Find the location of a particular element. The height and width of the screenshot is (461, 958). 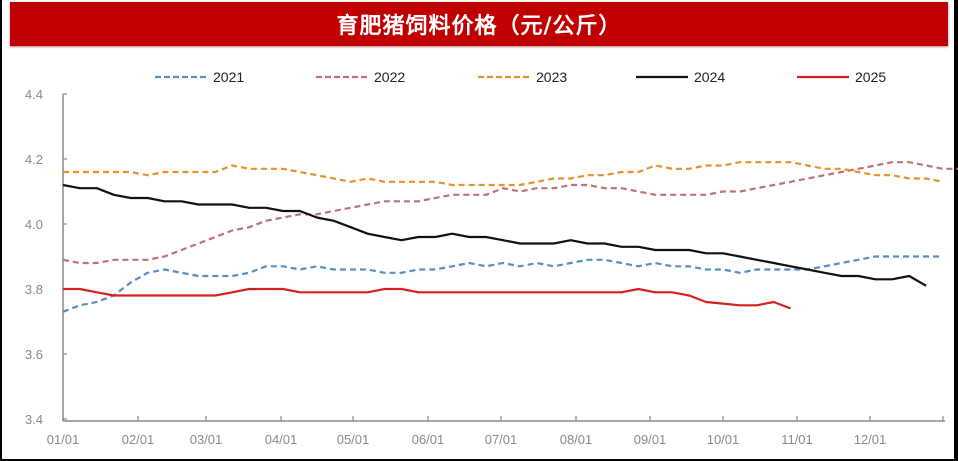

x-tick-label: 08/01 is located at coordinates (576, 439).